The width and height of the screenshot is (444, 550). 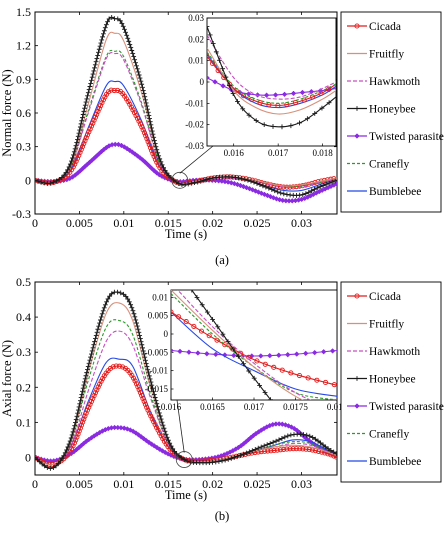 I want to click on y-tick-label: -0.3, so click(x=21, y=214).